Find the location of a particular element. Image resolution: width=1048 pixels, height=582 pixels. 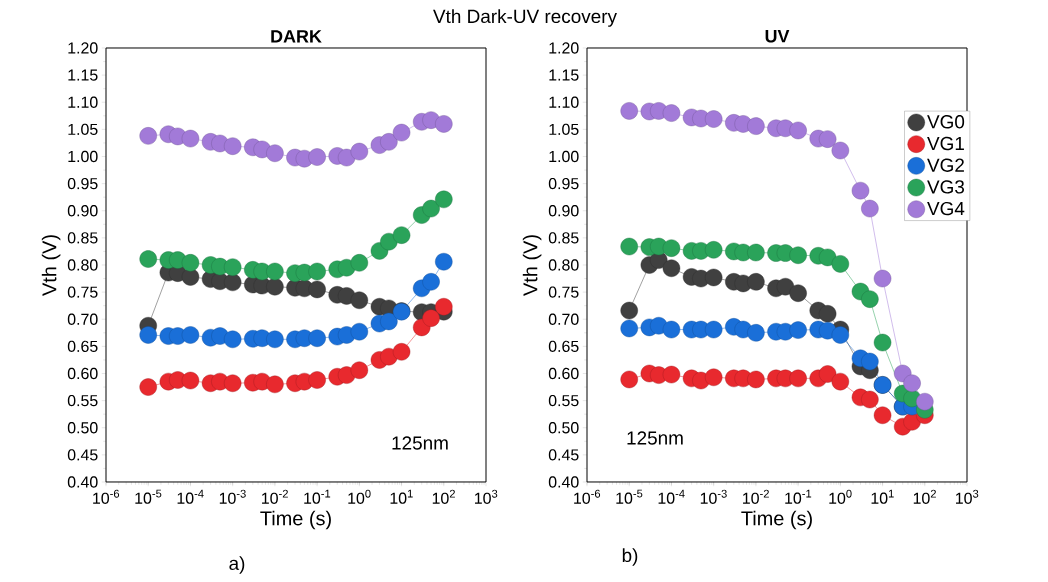

legend-label: VG2 is located at coordinates (945, 165).